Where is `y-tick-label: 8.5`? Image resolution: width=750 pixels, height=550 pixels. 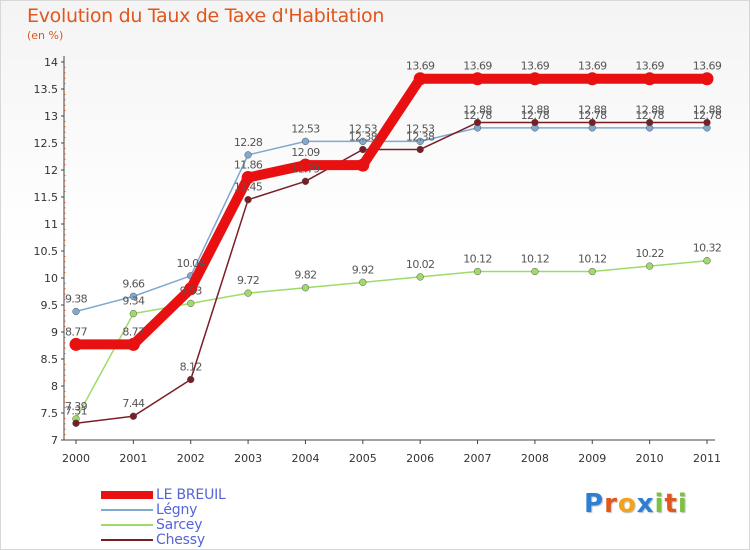 y-tick-label: 8.5 is located at coordinates (50, 359).